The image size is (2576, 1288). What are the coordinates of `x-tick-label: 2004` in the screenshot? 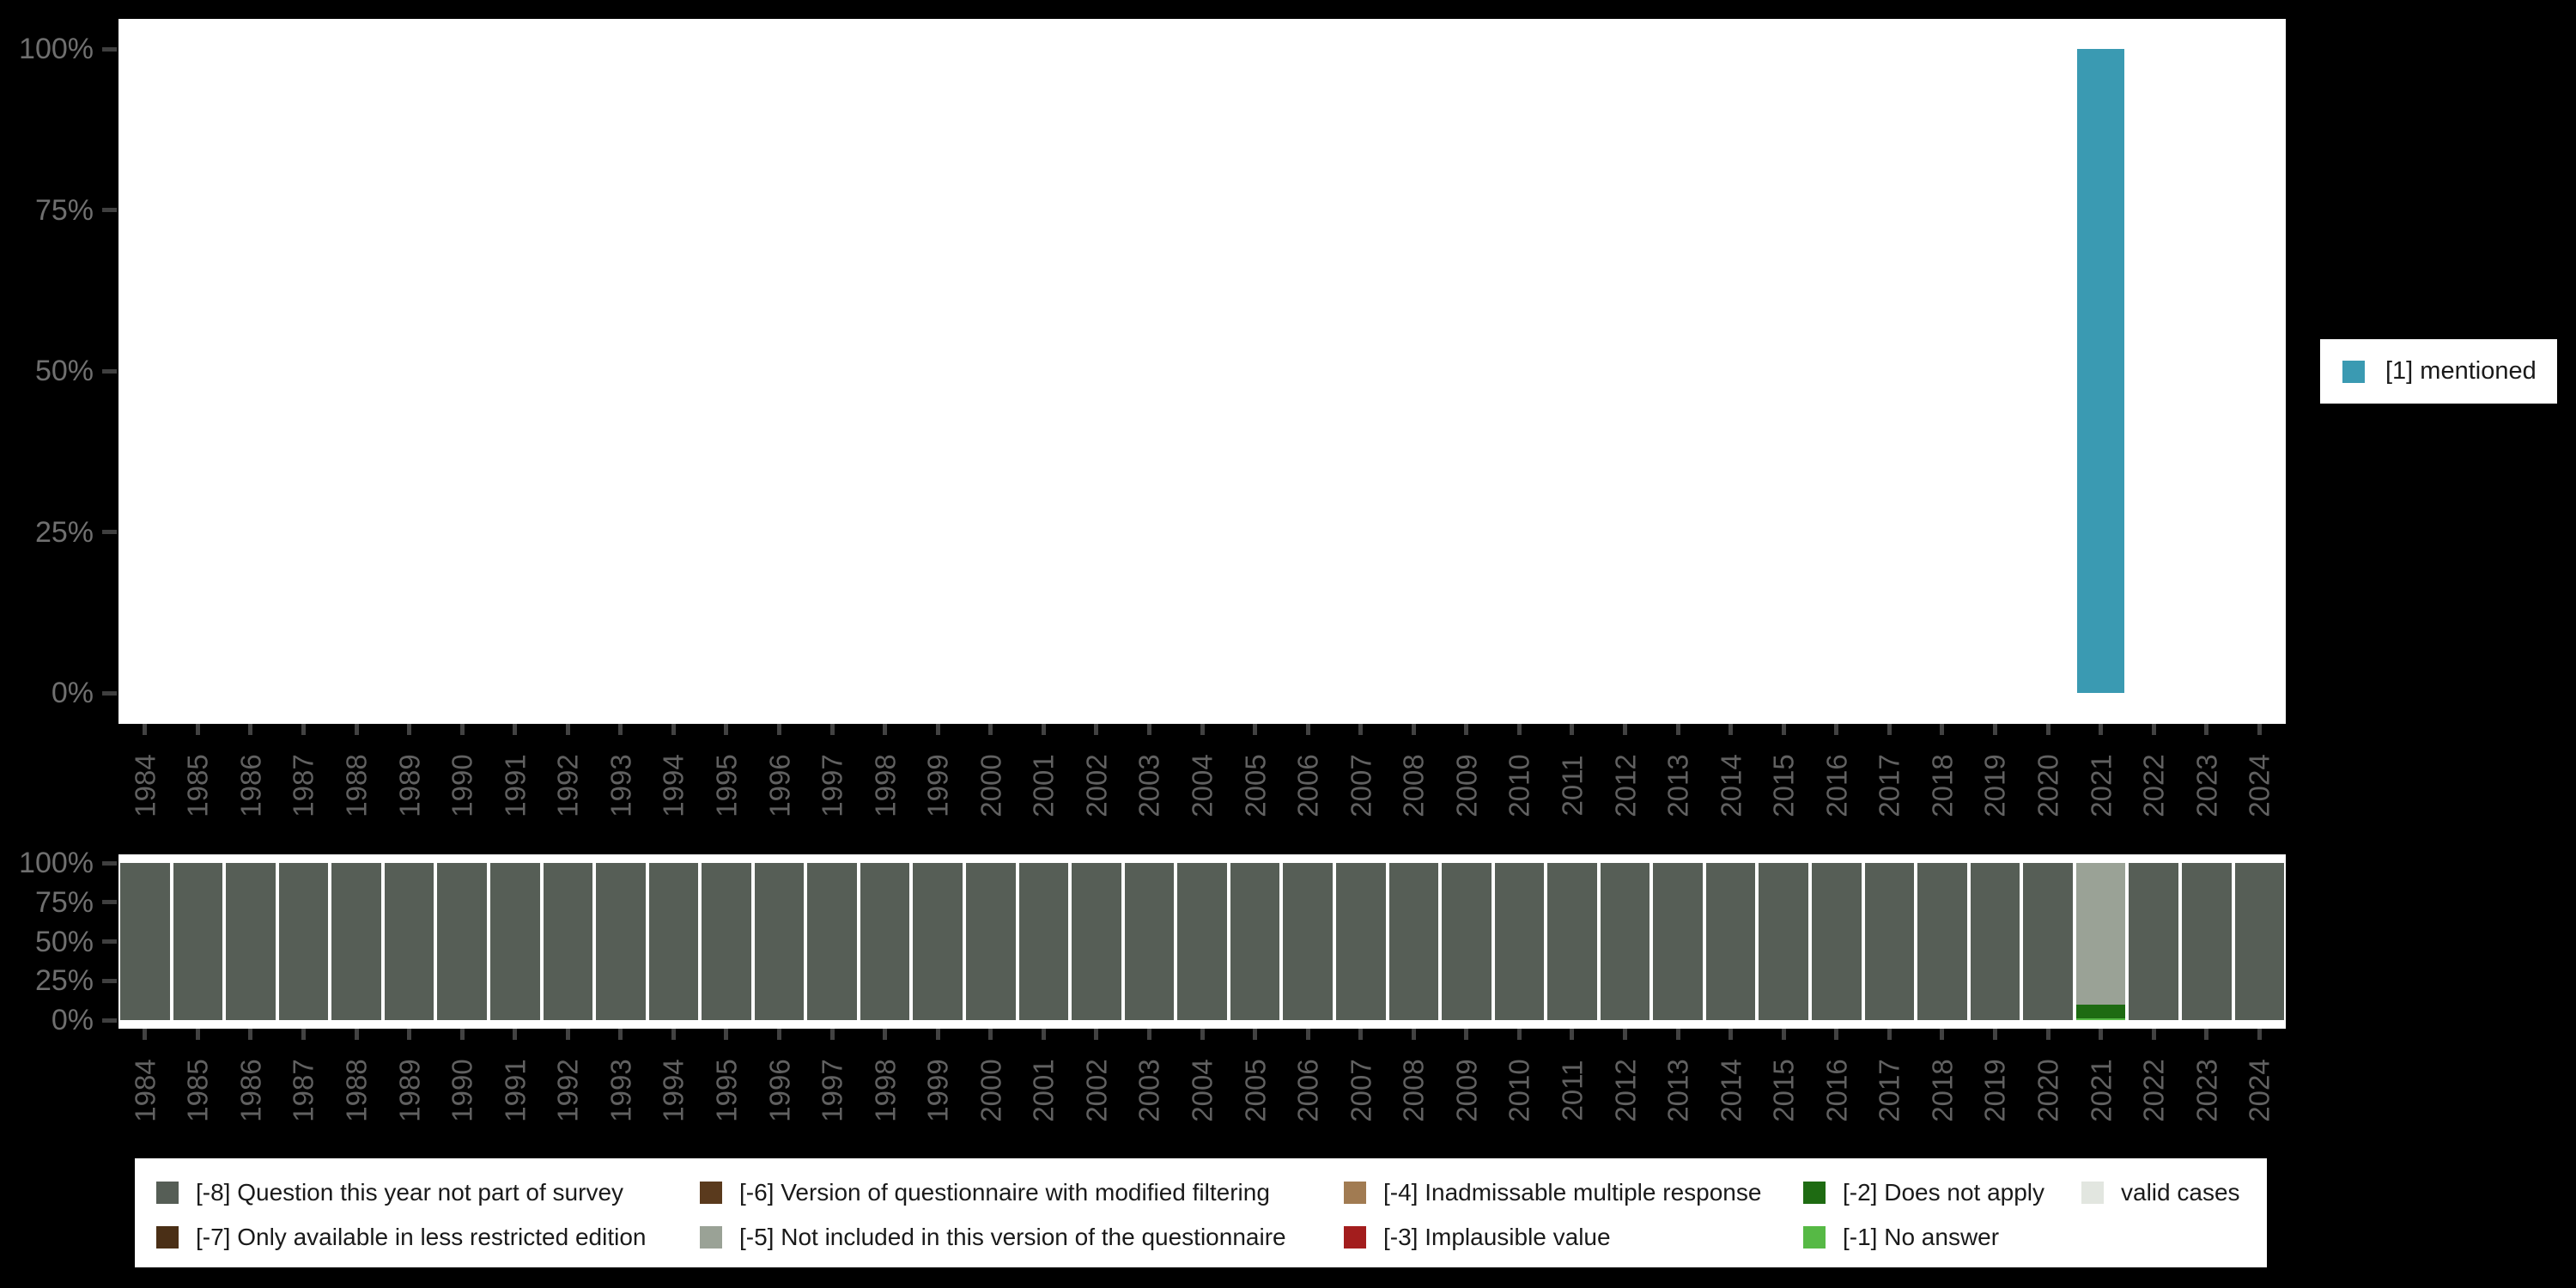 It's located at (1202, 1090).